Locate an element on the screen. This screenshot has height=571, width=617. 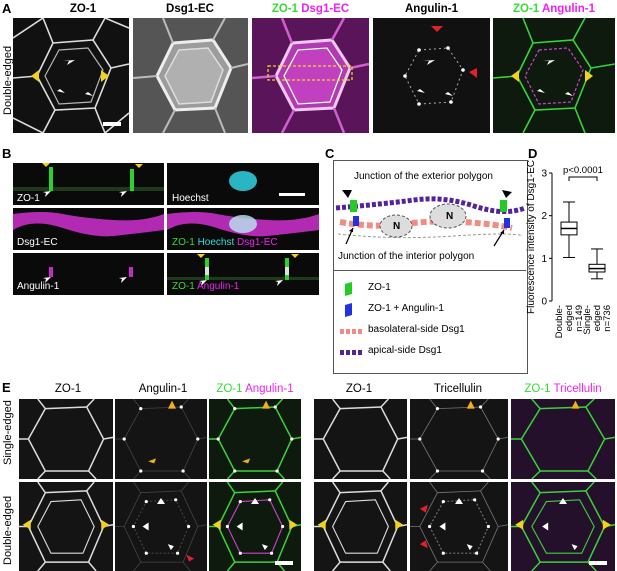
panel-b-hoechst-image is located at coordinates (243, 184).